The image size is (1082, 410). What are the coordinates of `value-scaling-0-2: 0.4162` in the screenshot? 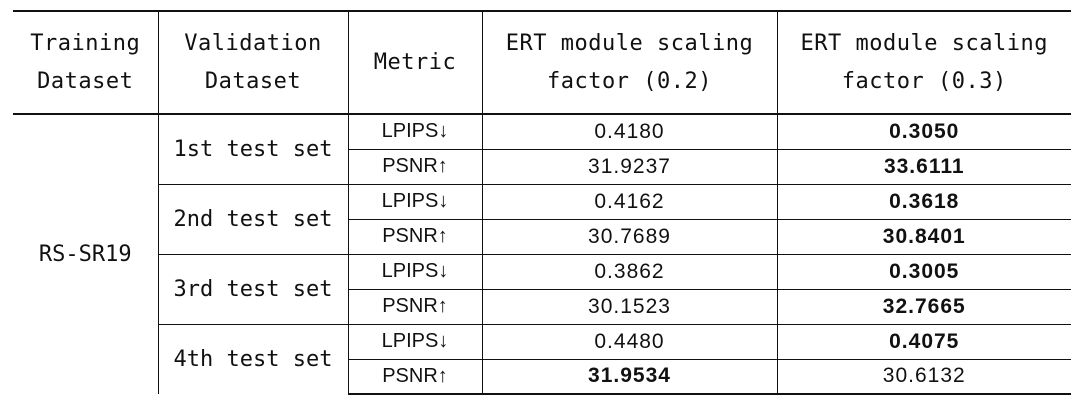 It's located at (630, 202).